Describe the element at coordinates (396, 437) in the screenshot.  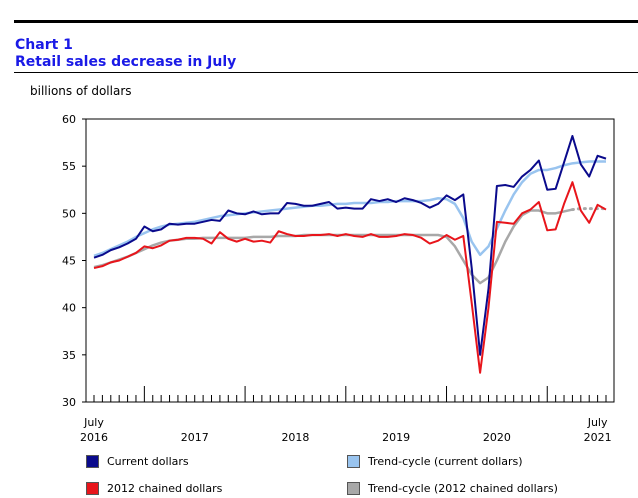
I see `x-tick-label: 2019` at that location.